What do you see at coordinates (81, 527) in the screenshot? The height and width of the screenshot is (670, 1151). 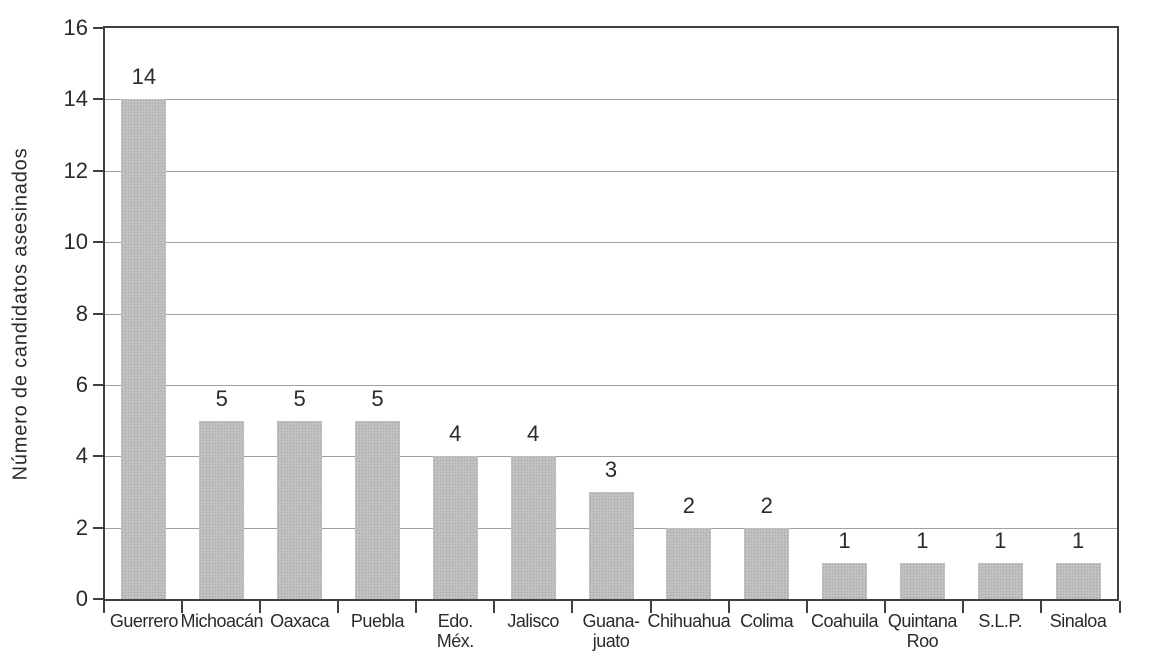 I see `y-tick-label: 2` at bounding box center [81, 527].